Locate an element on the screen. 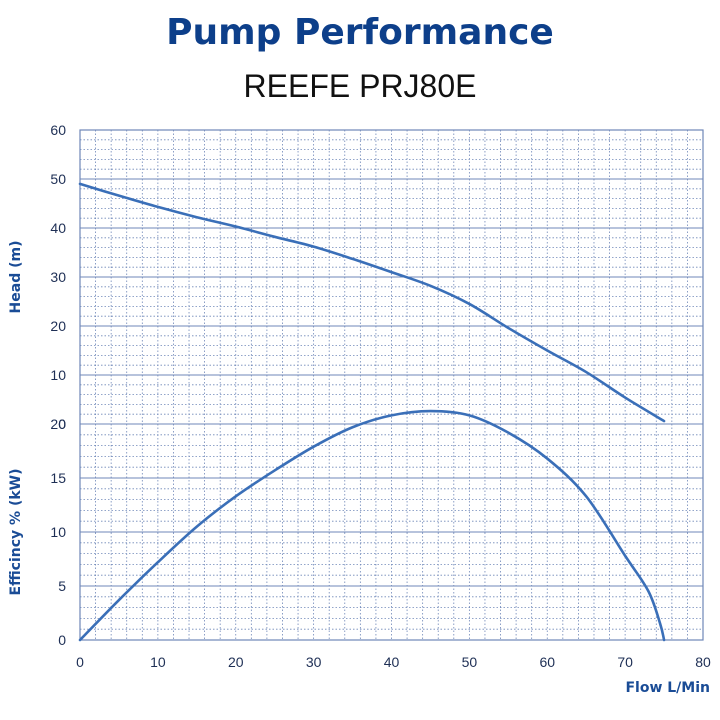  head-y-tick-label: 10 is located at coordinates (58, 375).